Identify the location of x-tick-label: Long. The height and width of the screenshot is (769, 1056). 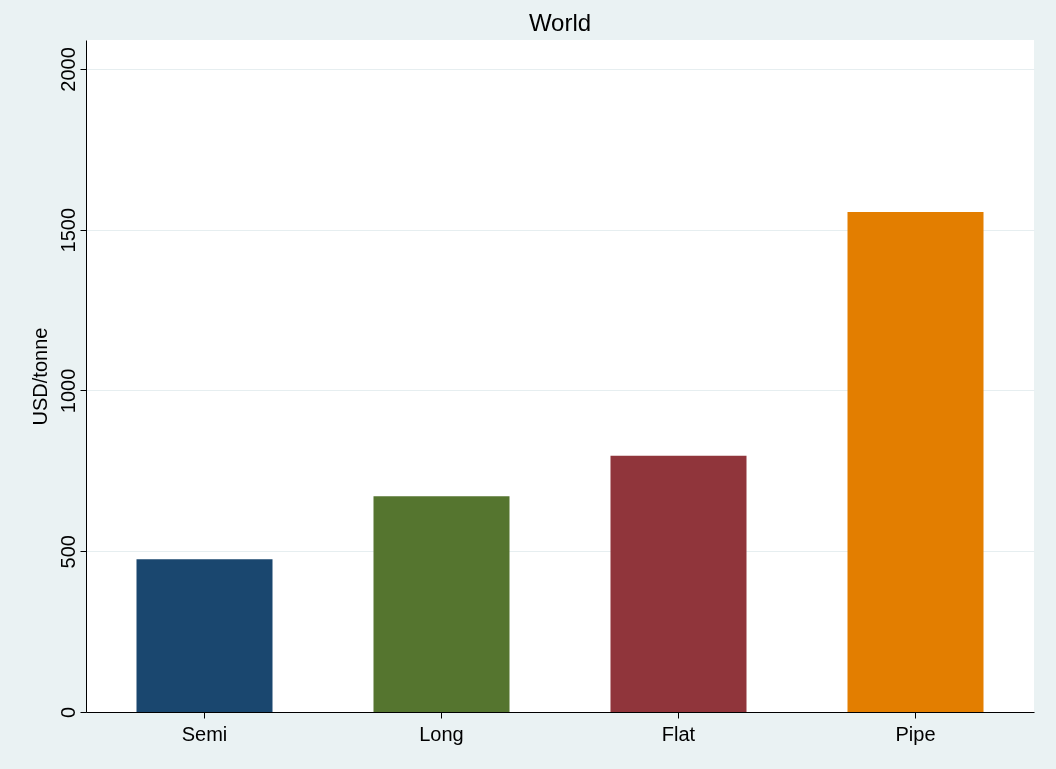
(441, 733).